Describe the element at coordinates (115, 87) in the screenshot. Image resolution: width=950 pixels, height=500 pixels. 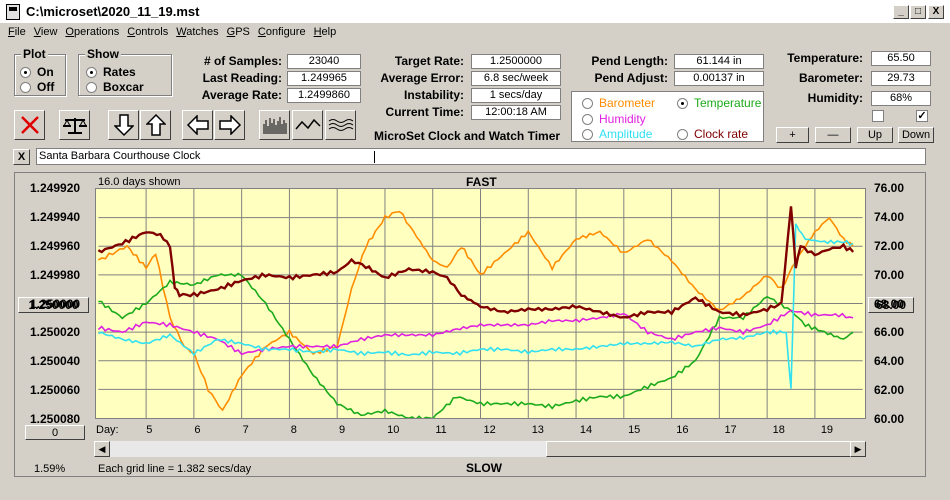
I see `show-boxcar-radio: Boxcar` at that location.